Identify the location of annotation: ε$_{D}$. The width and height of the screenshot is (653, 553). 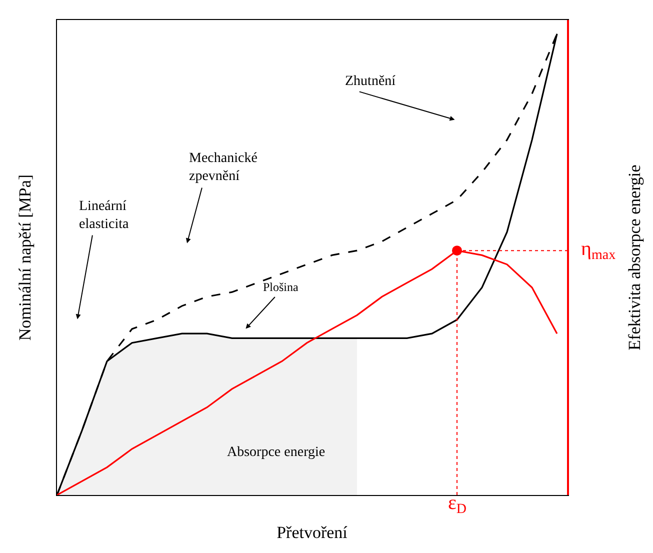
(457, 505).